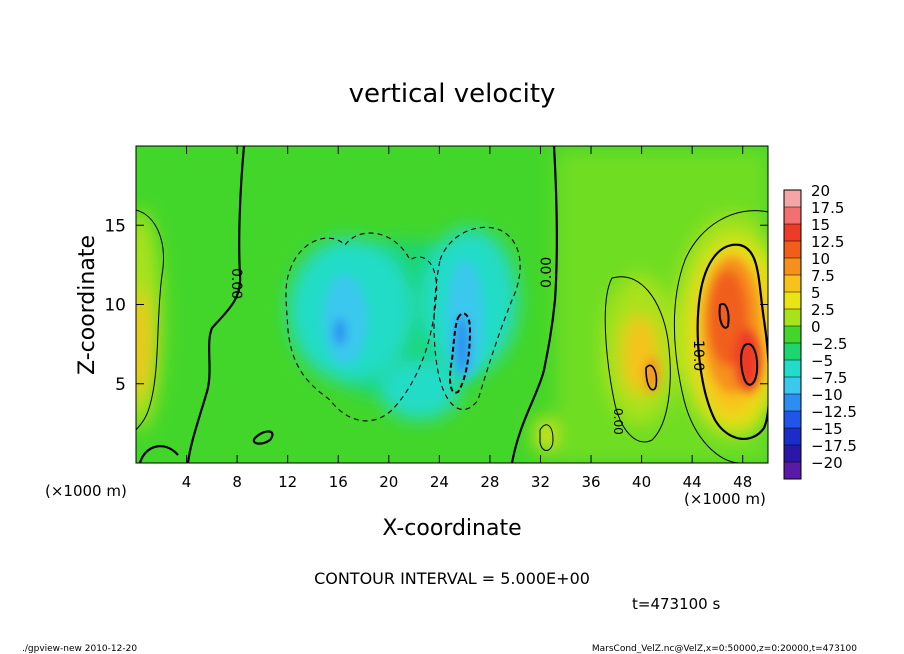 Image resolution: width=904 pixels, height=654 pixels. I want to click on contour-zero-middle, so click(534, 304).